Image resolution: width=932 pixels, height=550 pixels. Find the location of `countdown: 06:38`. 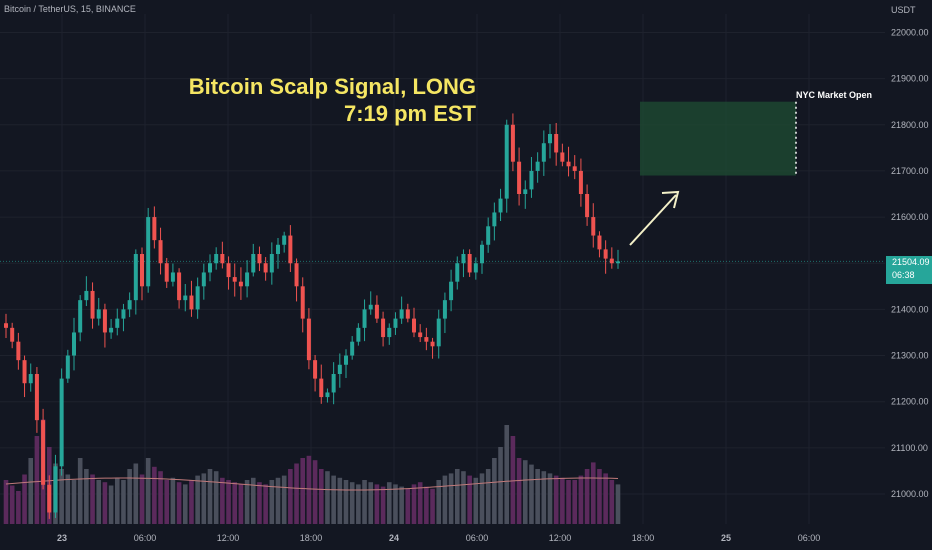

countdown: 06:38 is located at coordinates (903, 275).